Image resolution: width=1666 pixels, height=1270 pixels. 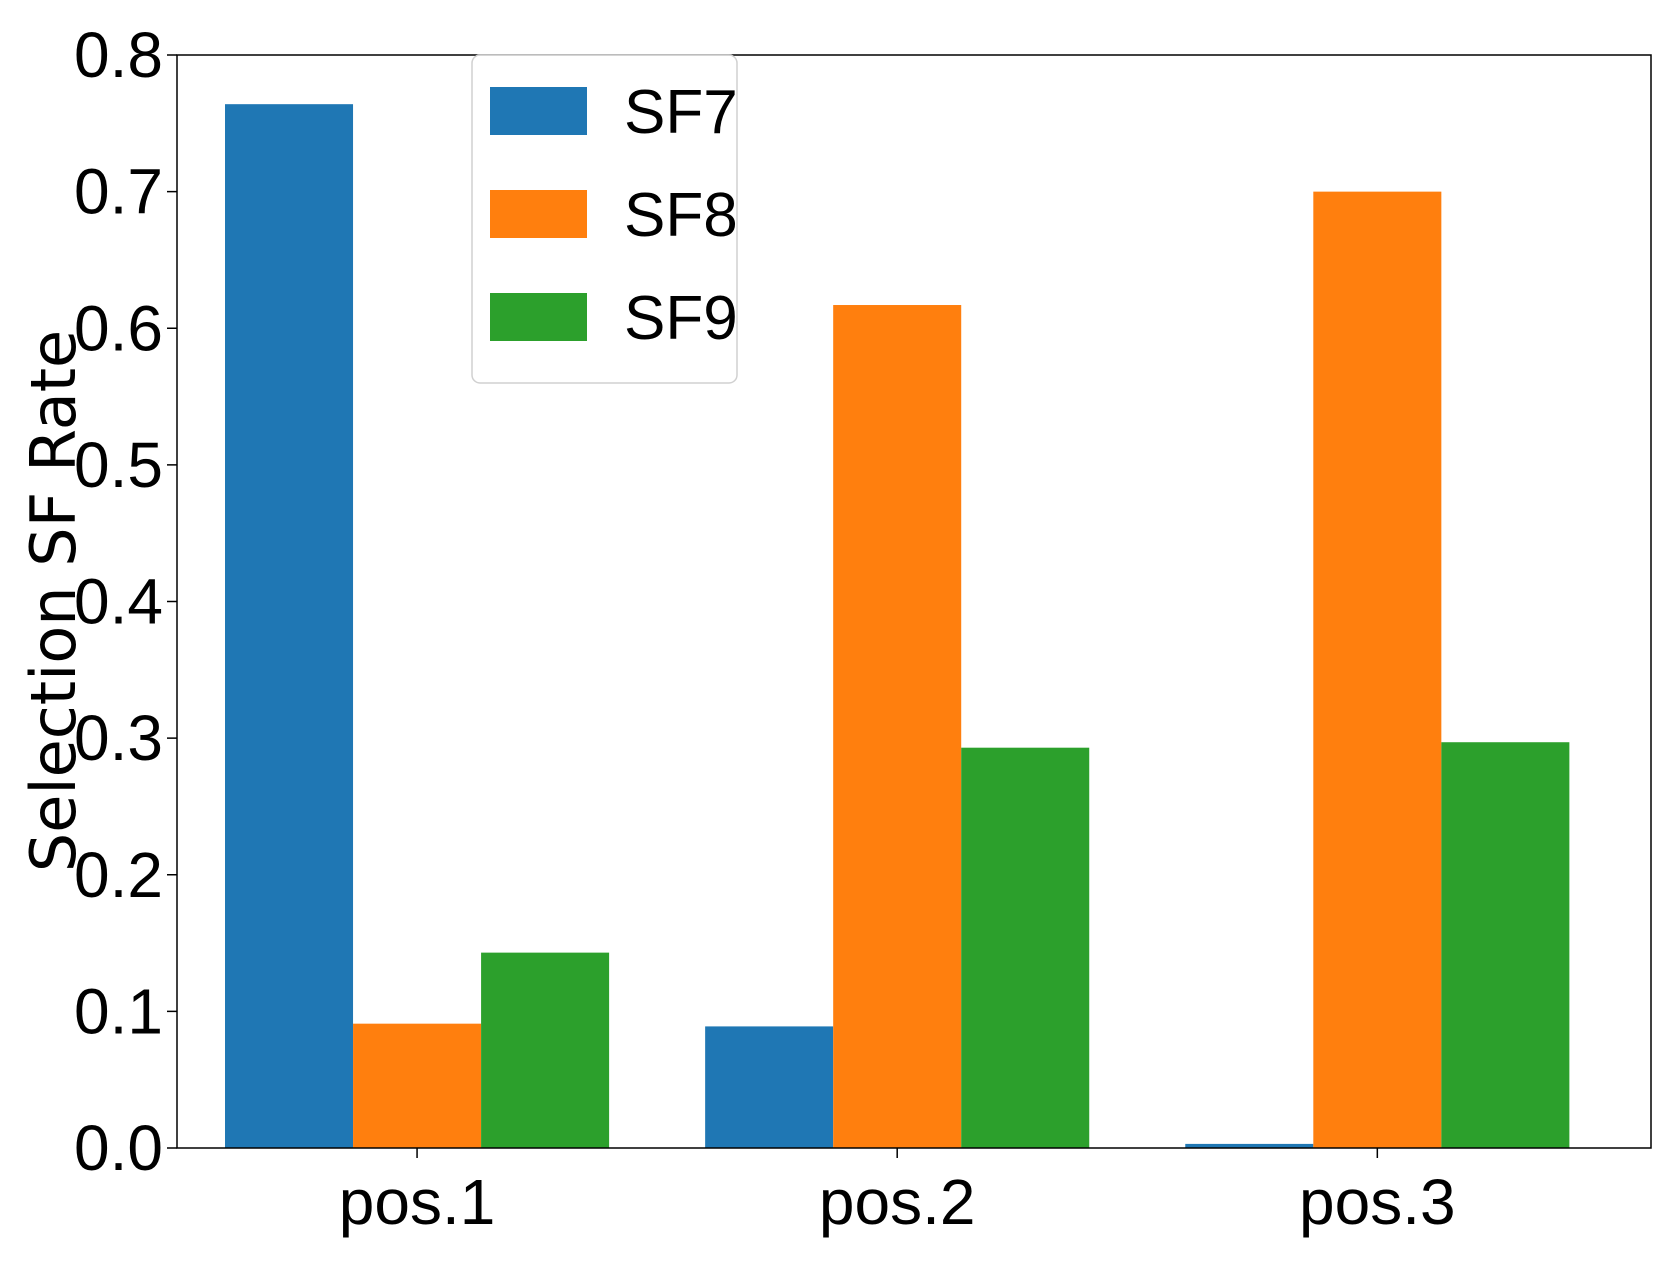 I want to click on legend-label-sf9: SF9, so click(x=681, y=318).